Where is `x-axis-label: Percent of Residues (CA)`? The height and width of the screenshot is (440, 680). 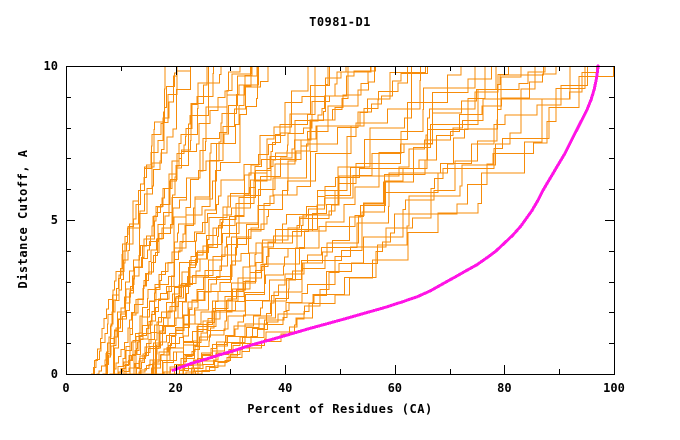
x-axis-label: Percent of Residues (CA) is located at coordinates (340, 409).